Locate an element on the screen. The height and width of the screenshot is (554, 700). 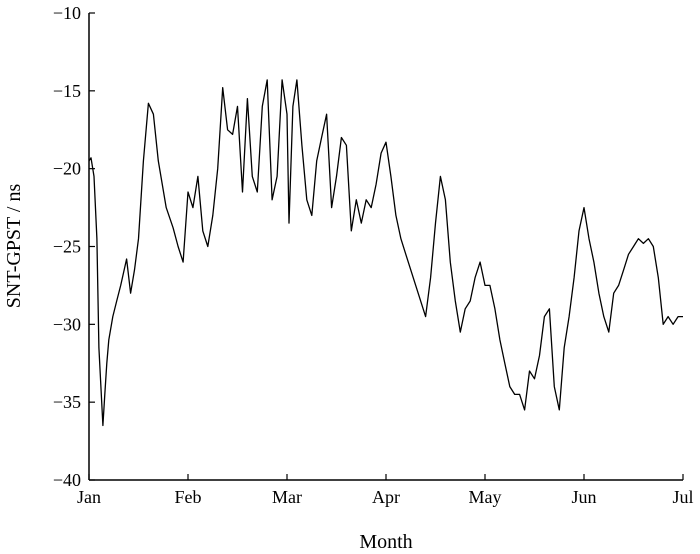
y-tick-label: −30 is located at coordinates (67, 324).